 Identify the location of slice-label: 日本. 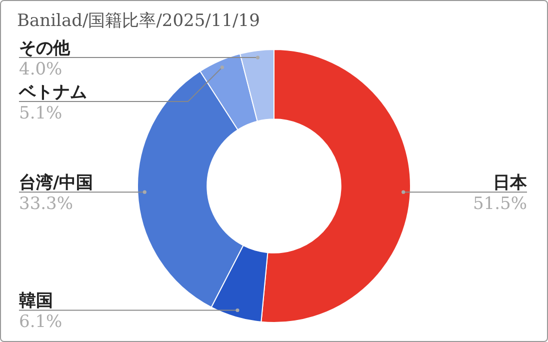
(510, 183).